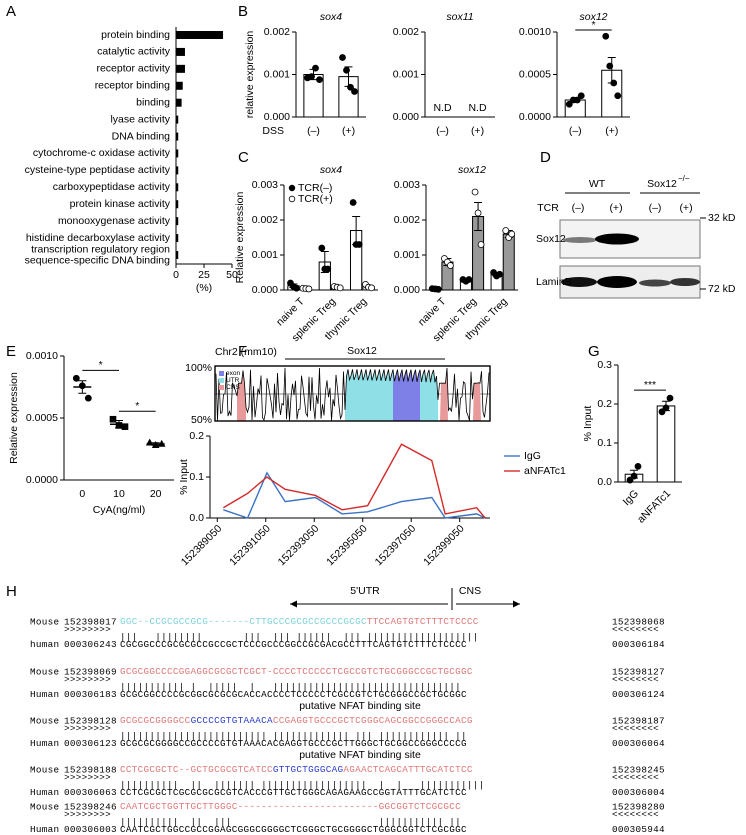 This screenshot has height=835, width=746. Describe the element at coordinates (548, 208) in the screenshot. I see `treatment-label: TCR` at that location.